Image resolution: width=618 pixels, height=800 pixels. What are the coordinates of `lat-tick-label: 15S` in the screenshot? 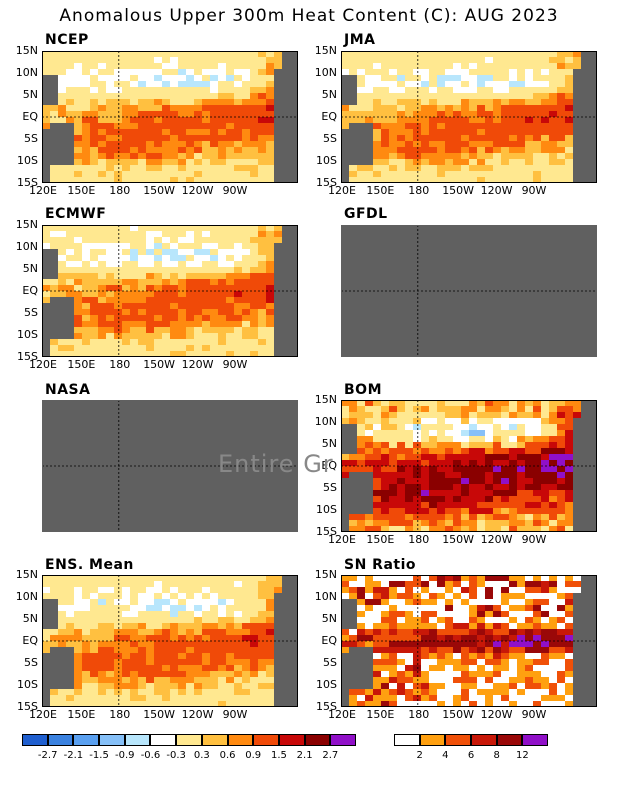 It's located at (27, 356).